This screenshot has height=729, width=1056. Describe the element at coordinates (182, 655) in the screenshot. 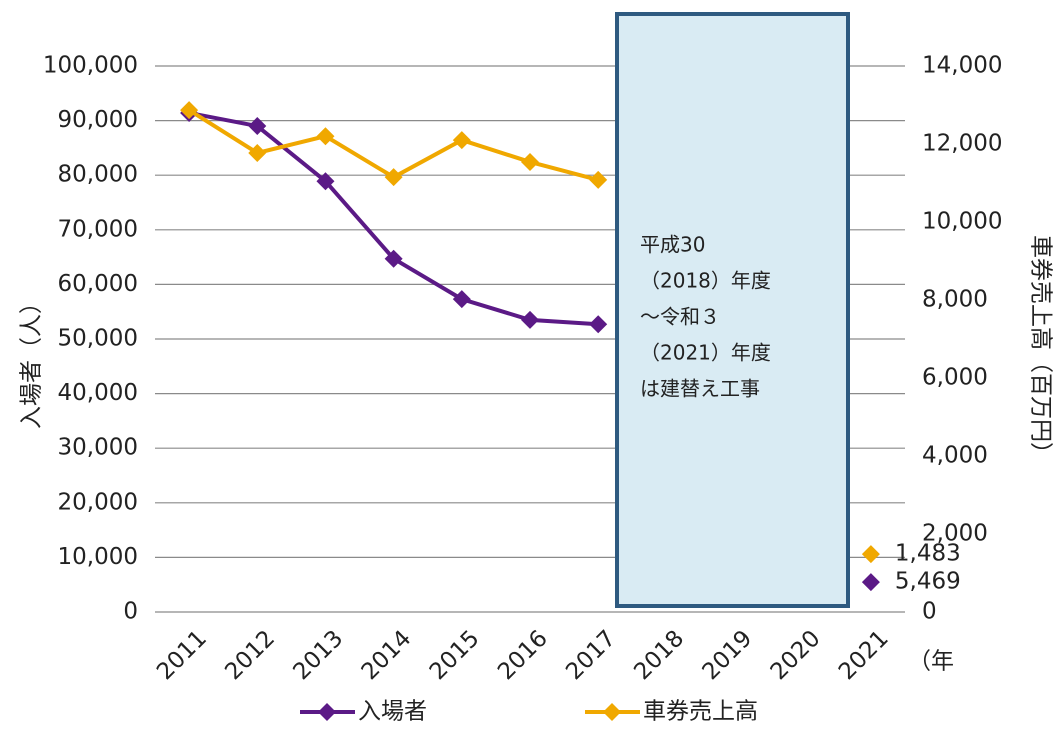

I see `x-tick-label: 2011` at that location.